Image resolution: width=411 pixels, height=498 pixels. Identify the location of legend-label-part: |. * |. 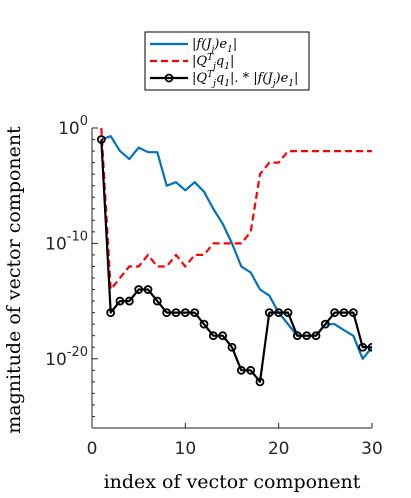
(244, 78).